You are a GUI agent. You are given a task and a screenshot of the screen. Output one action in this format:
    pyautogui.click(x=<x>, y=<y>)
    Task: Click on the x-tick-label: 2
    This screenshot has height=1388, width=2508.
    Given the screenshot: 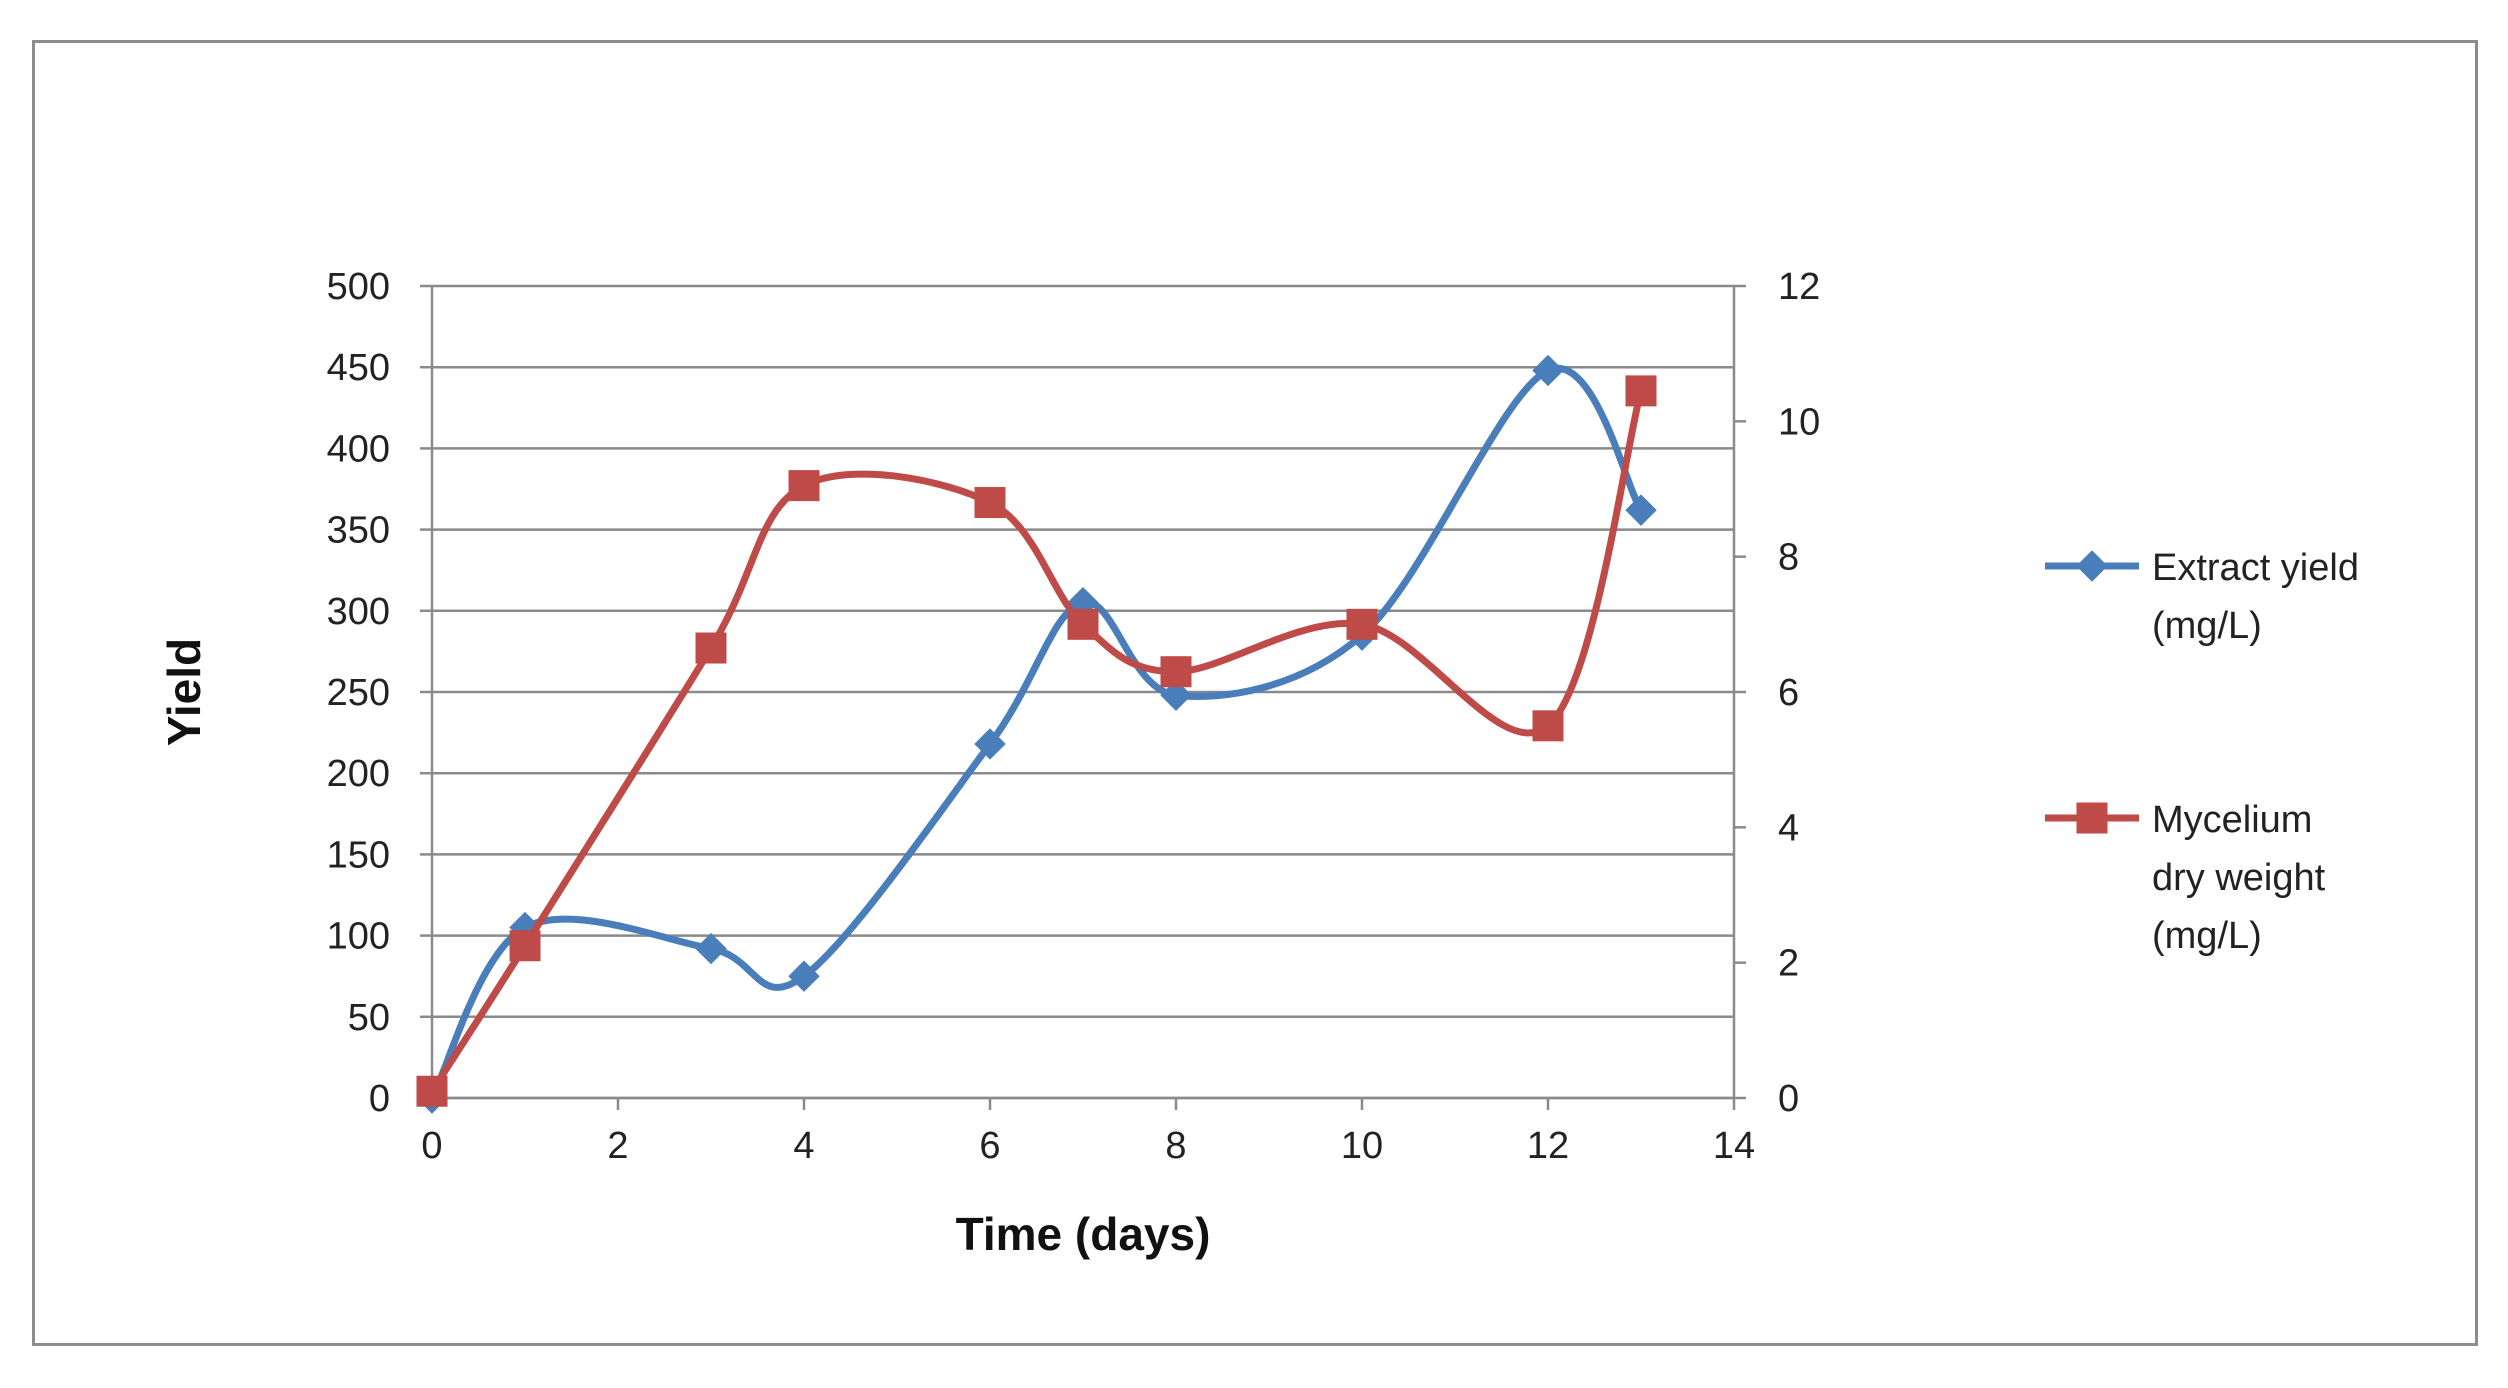 What is the action you would take?
    pyautogui.click(x=617, y=1146)
    